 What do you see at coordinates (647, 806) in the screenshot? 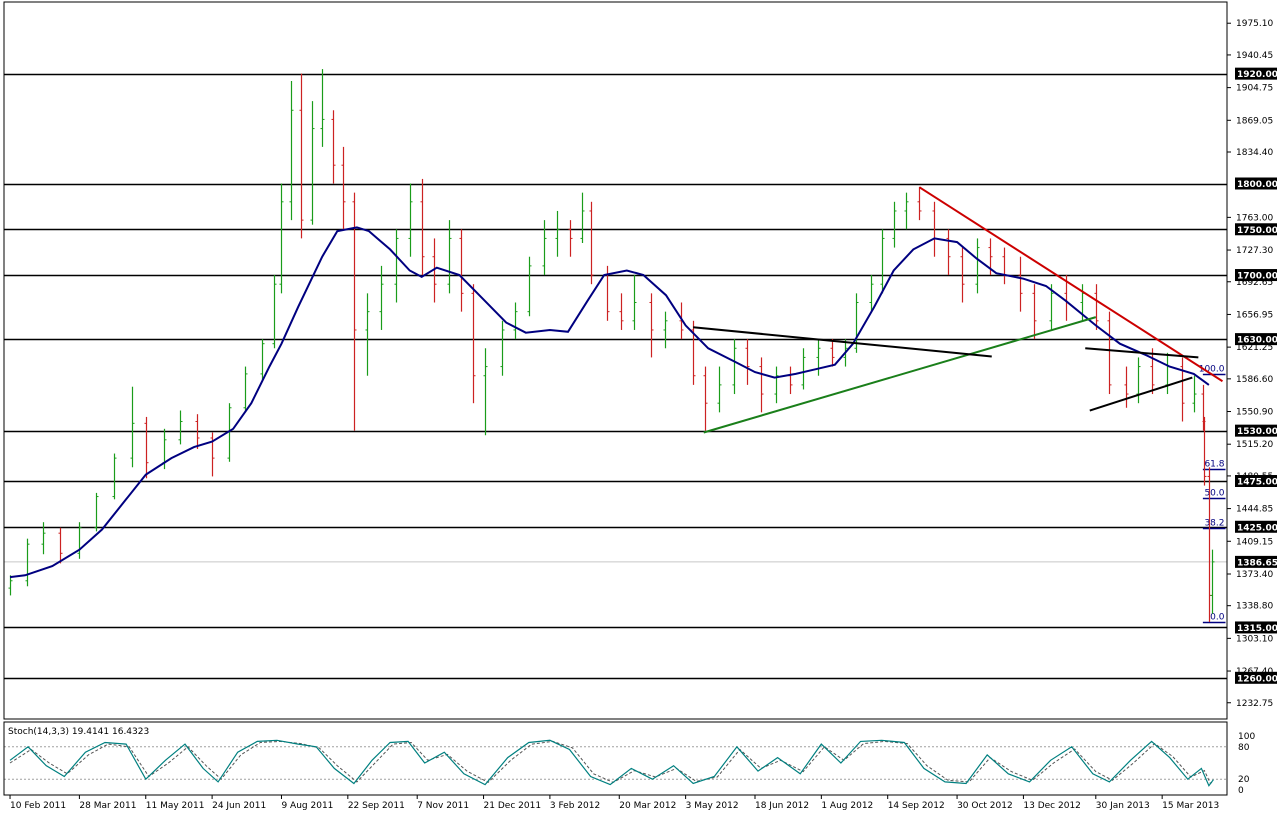
I see `time-tick-label: 20 Mar 2012` at bounding box center [647, 806].